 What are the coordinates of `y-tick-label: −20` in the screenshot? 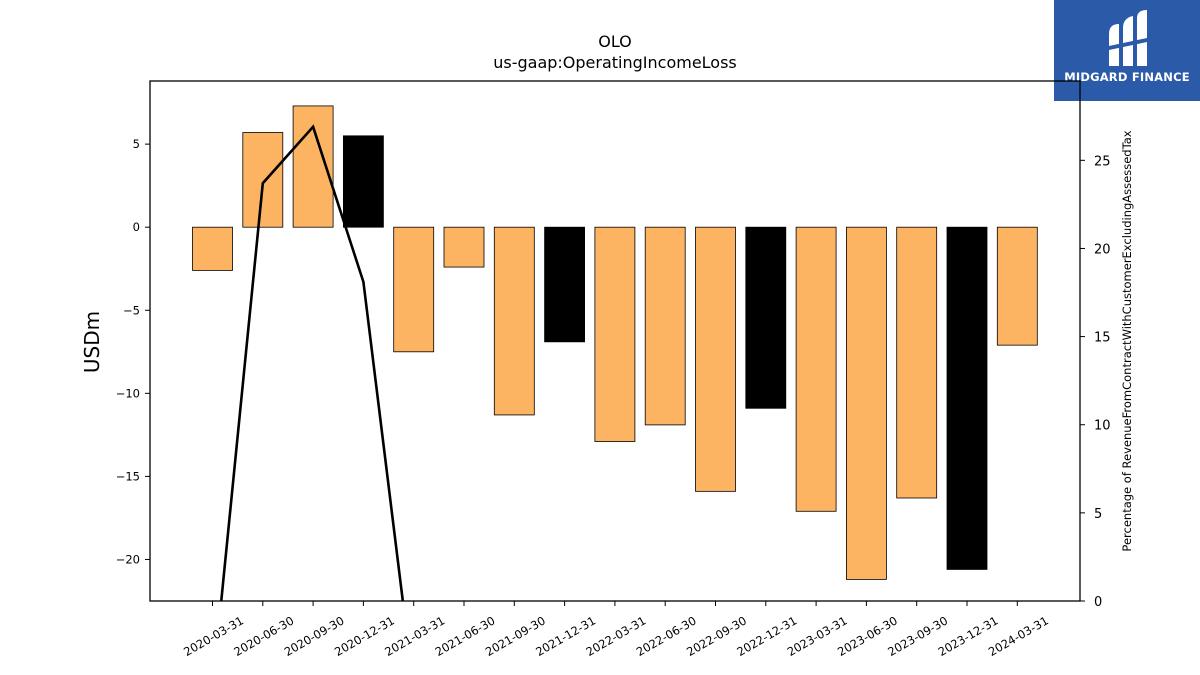 It's located at (128, 559).